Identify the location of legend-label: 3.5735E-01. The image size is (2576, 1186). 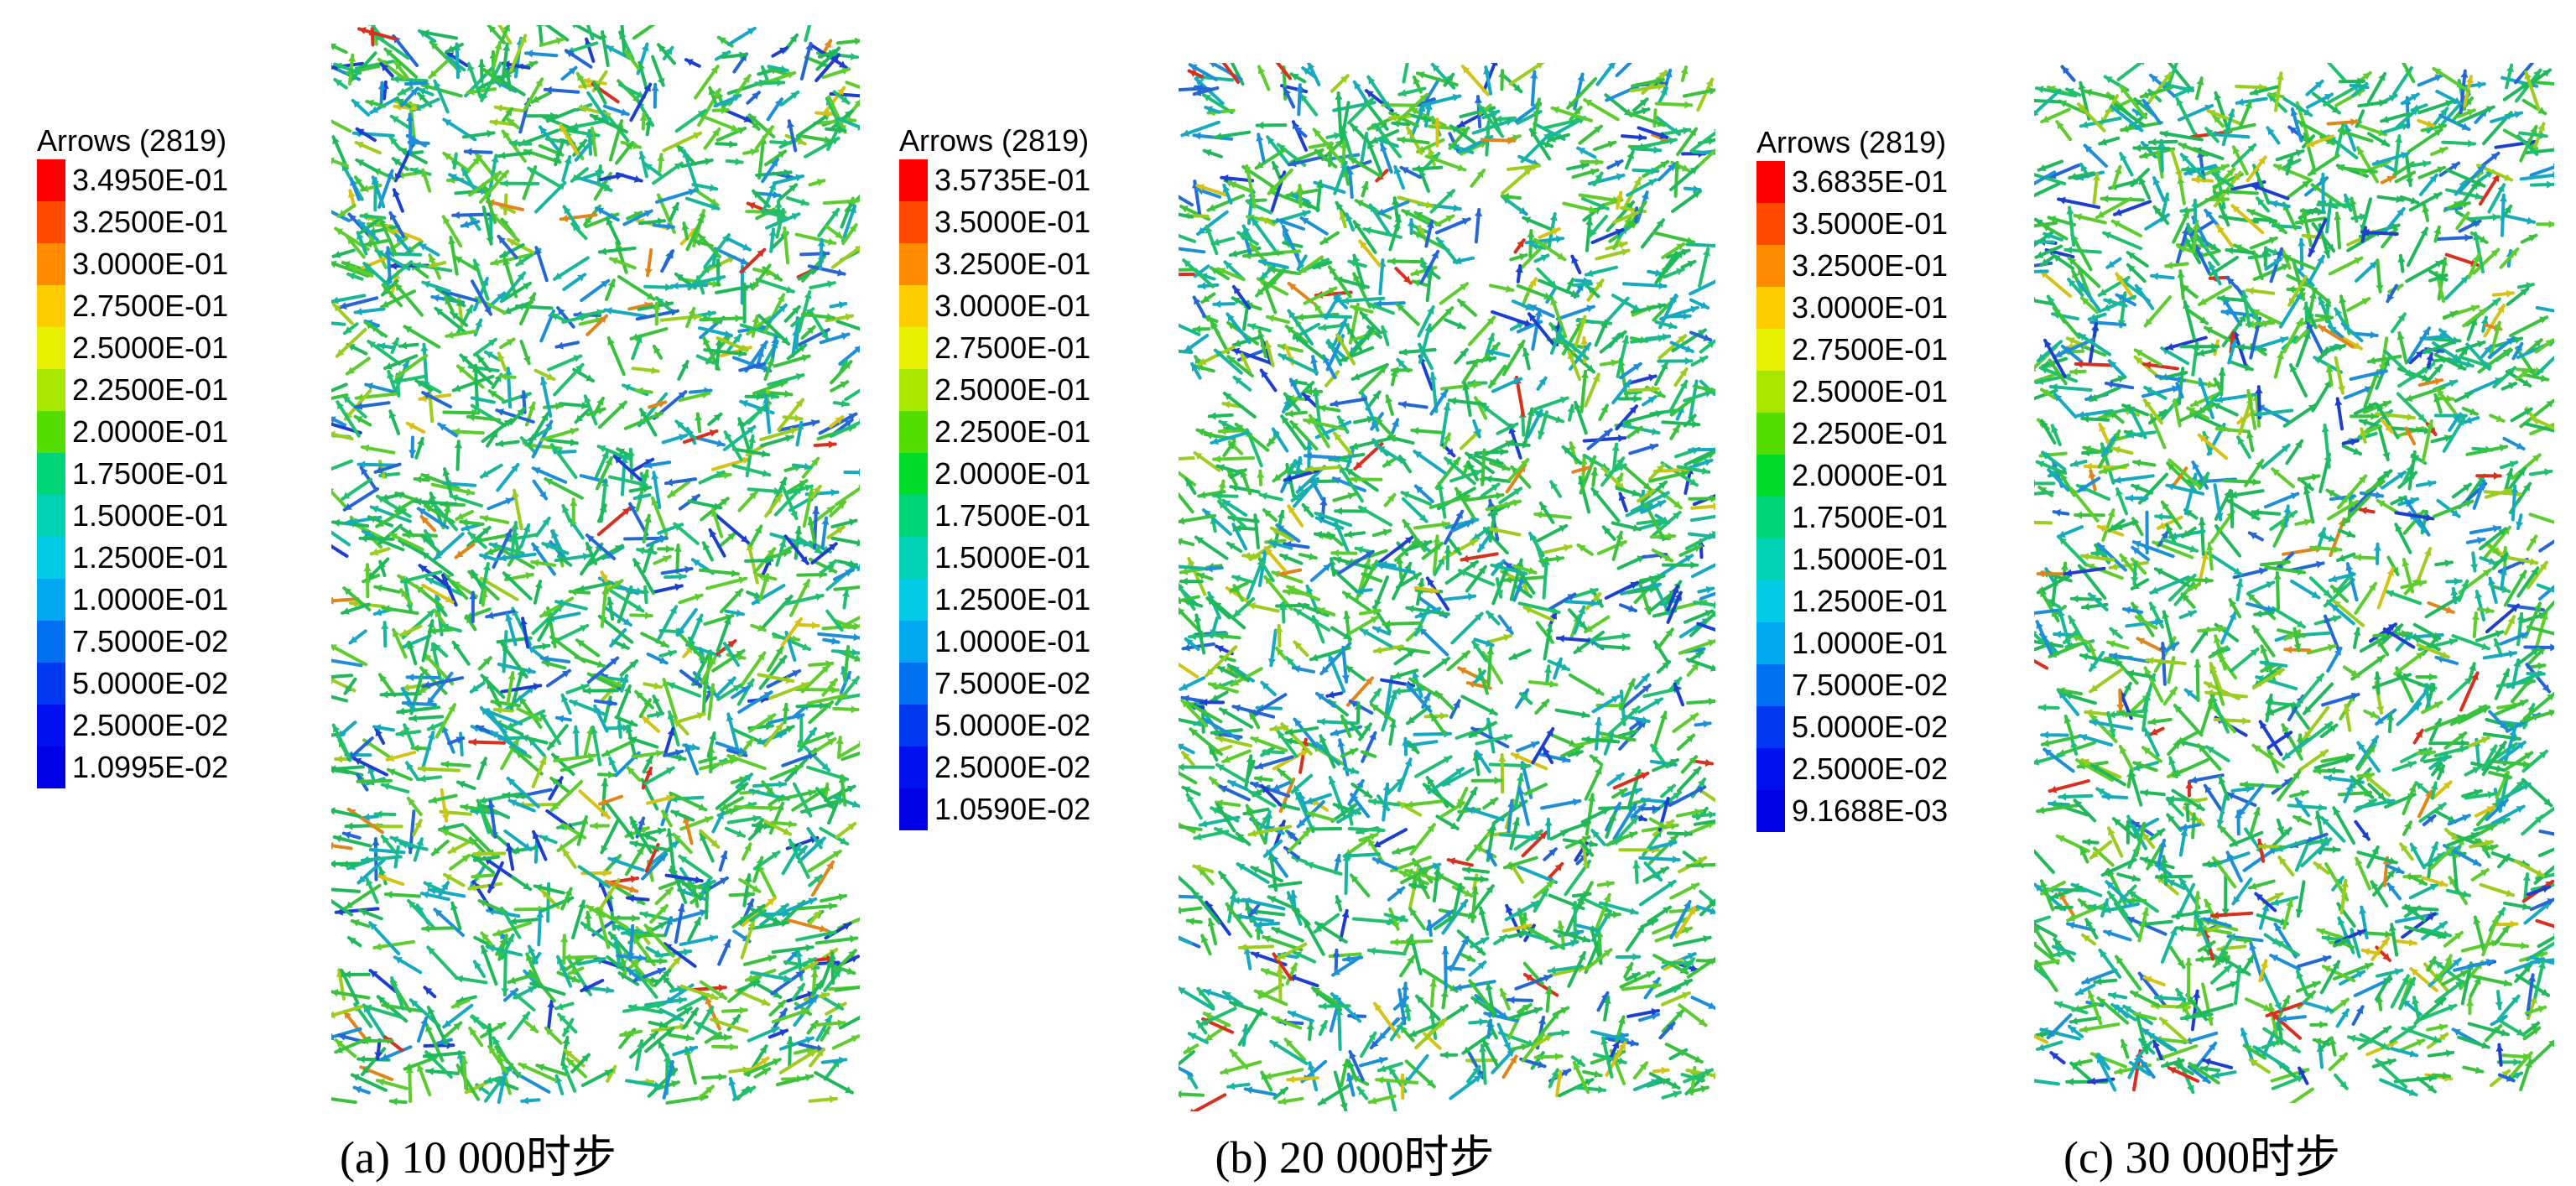
(1012, 180).